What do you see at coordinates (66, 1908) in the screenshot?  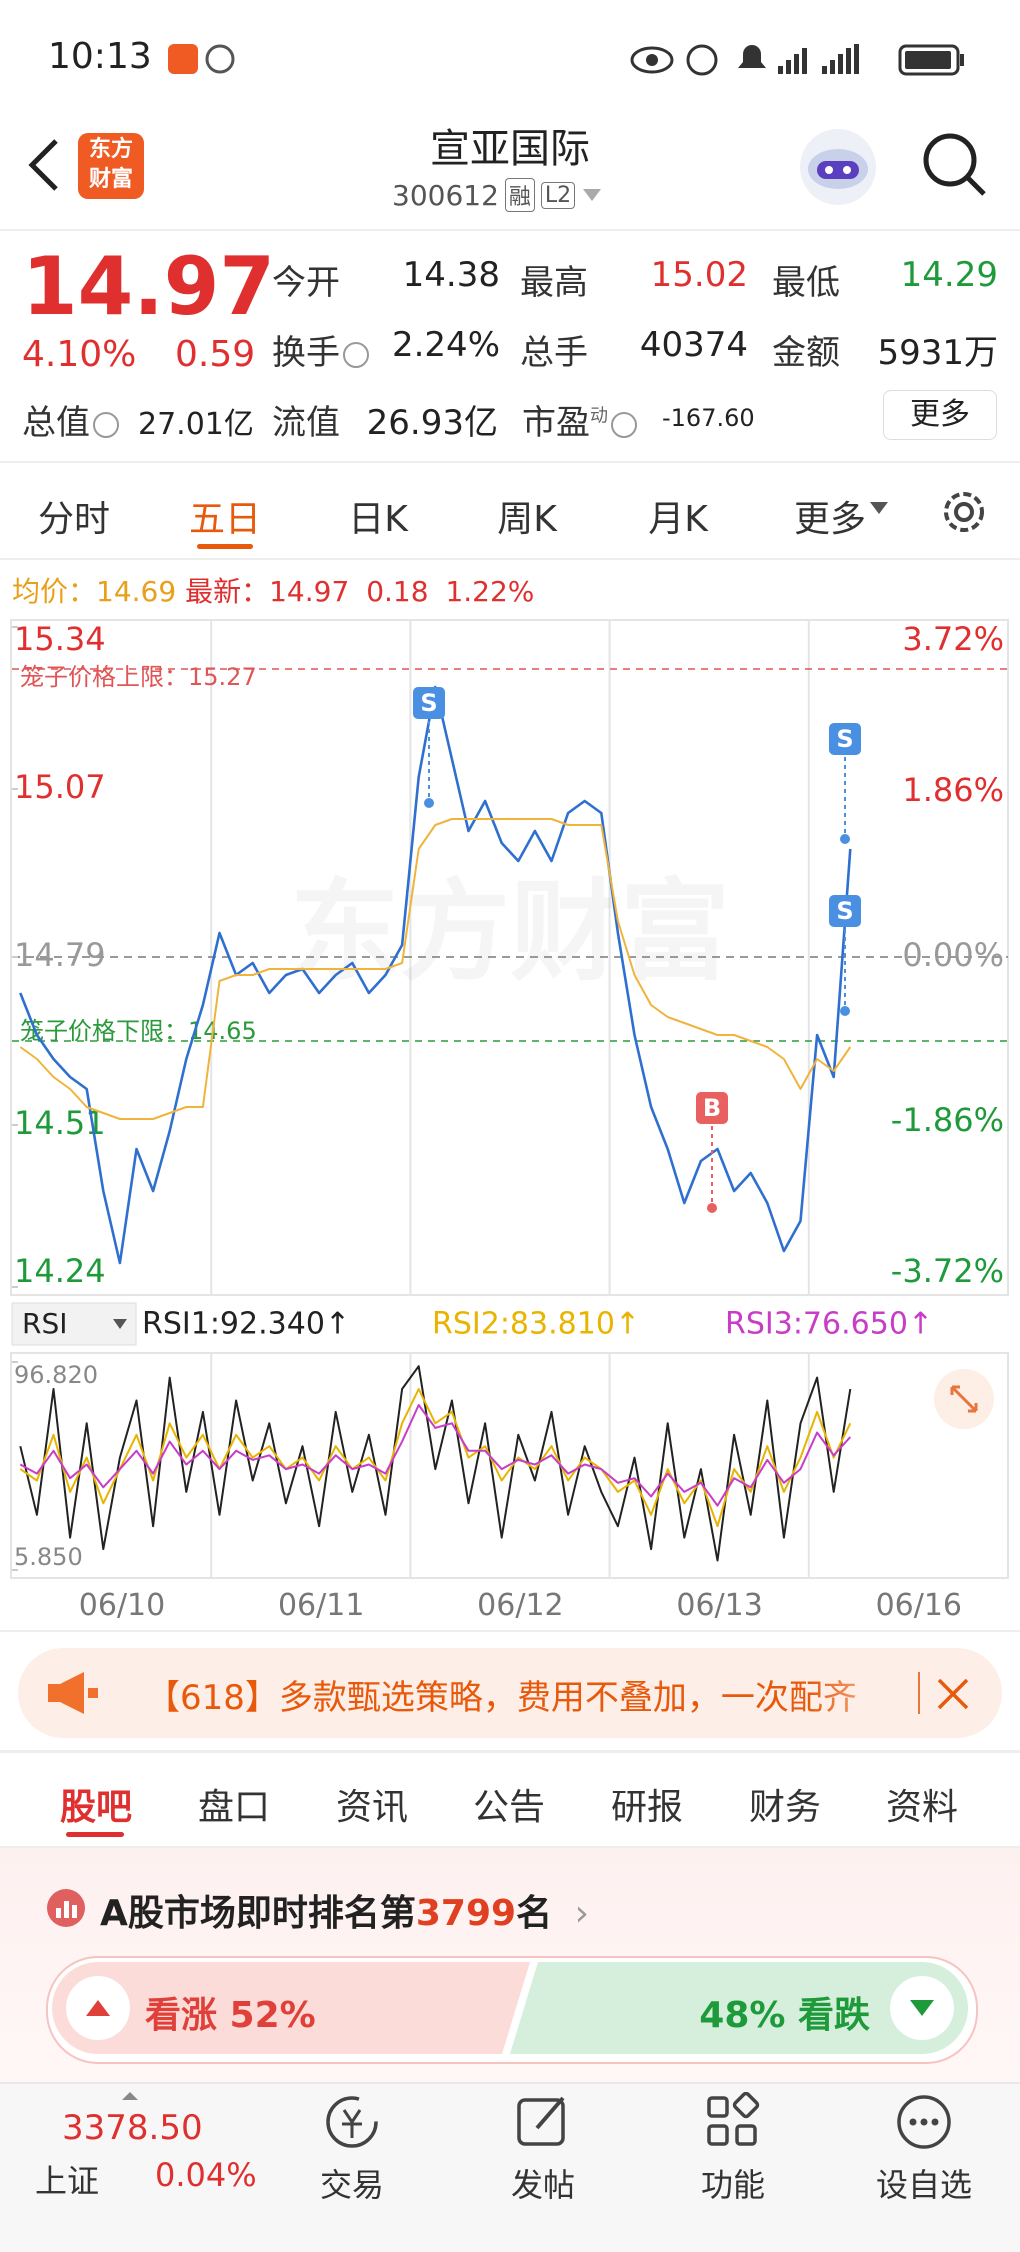 I see `rank-icon` at bounding box center [66, 1908].